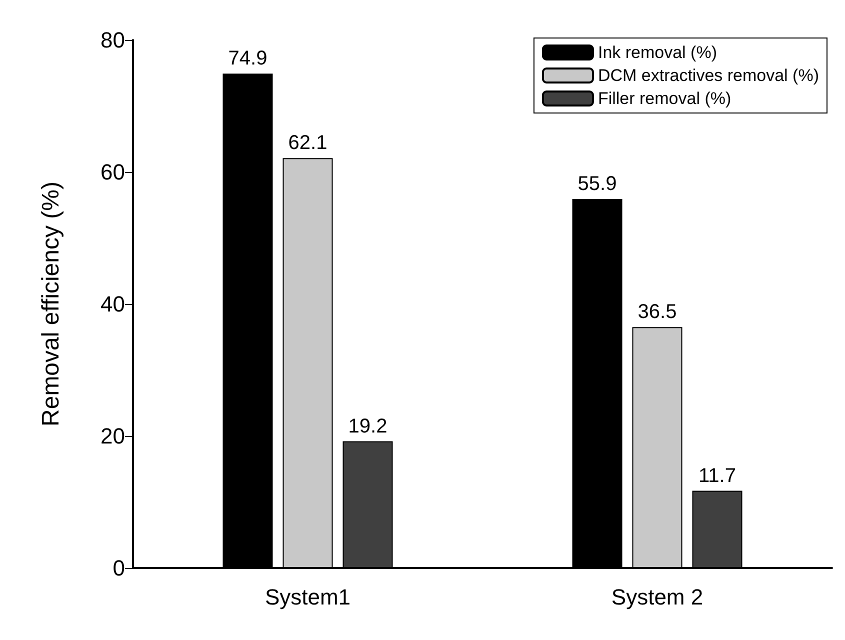  What do you see at coordinates (112, 172) in the screenshot?
I see `y-tick-label: 60` at bounding box center [112, 172].